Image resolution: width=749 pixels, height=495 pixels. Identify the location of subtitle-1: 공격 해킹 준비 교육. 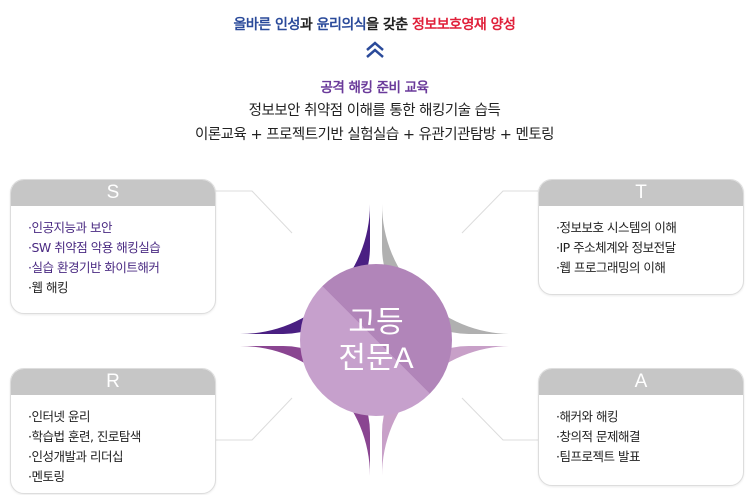
(374, 88).